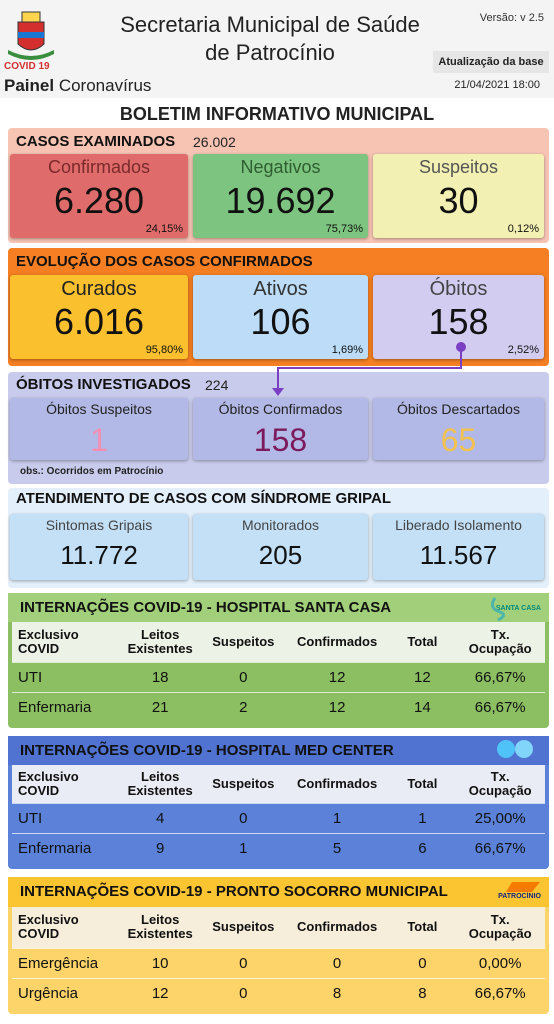 Image resolution: width=554 pixels, height=1024 pixels. I want to click on cell: 10, so click(160, 962).